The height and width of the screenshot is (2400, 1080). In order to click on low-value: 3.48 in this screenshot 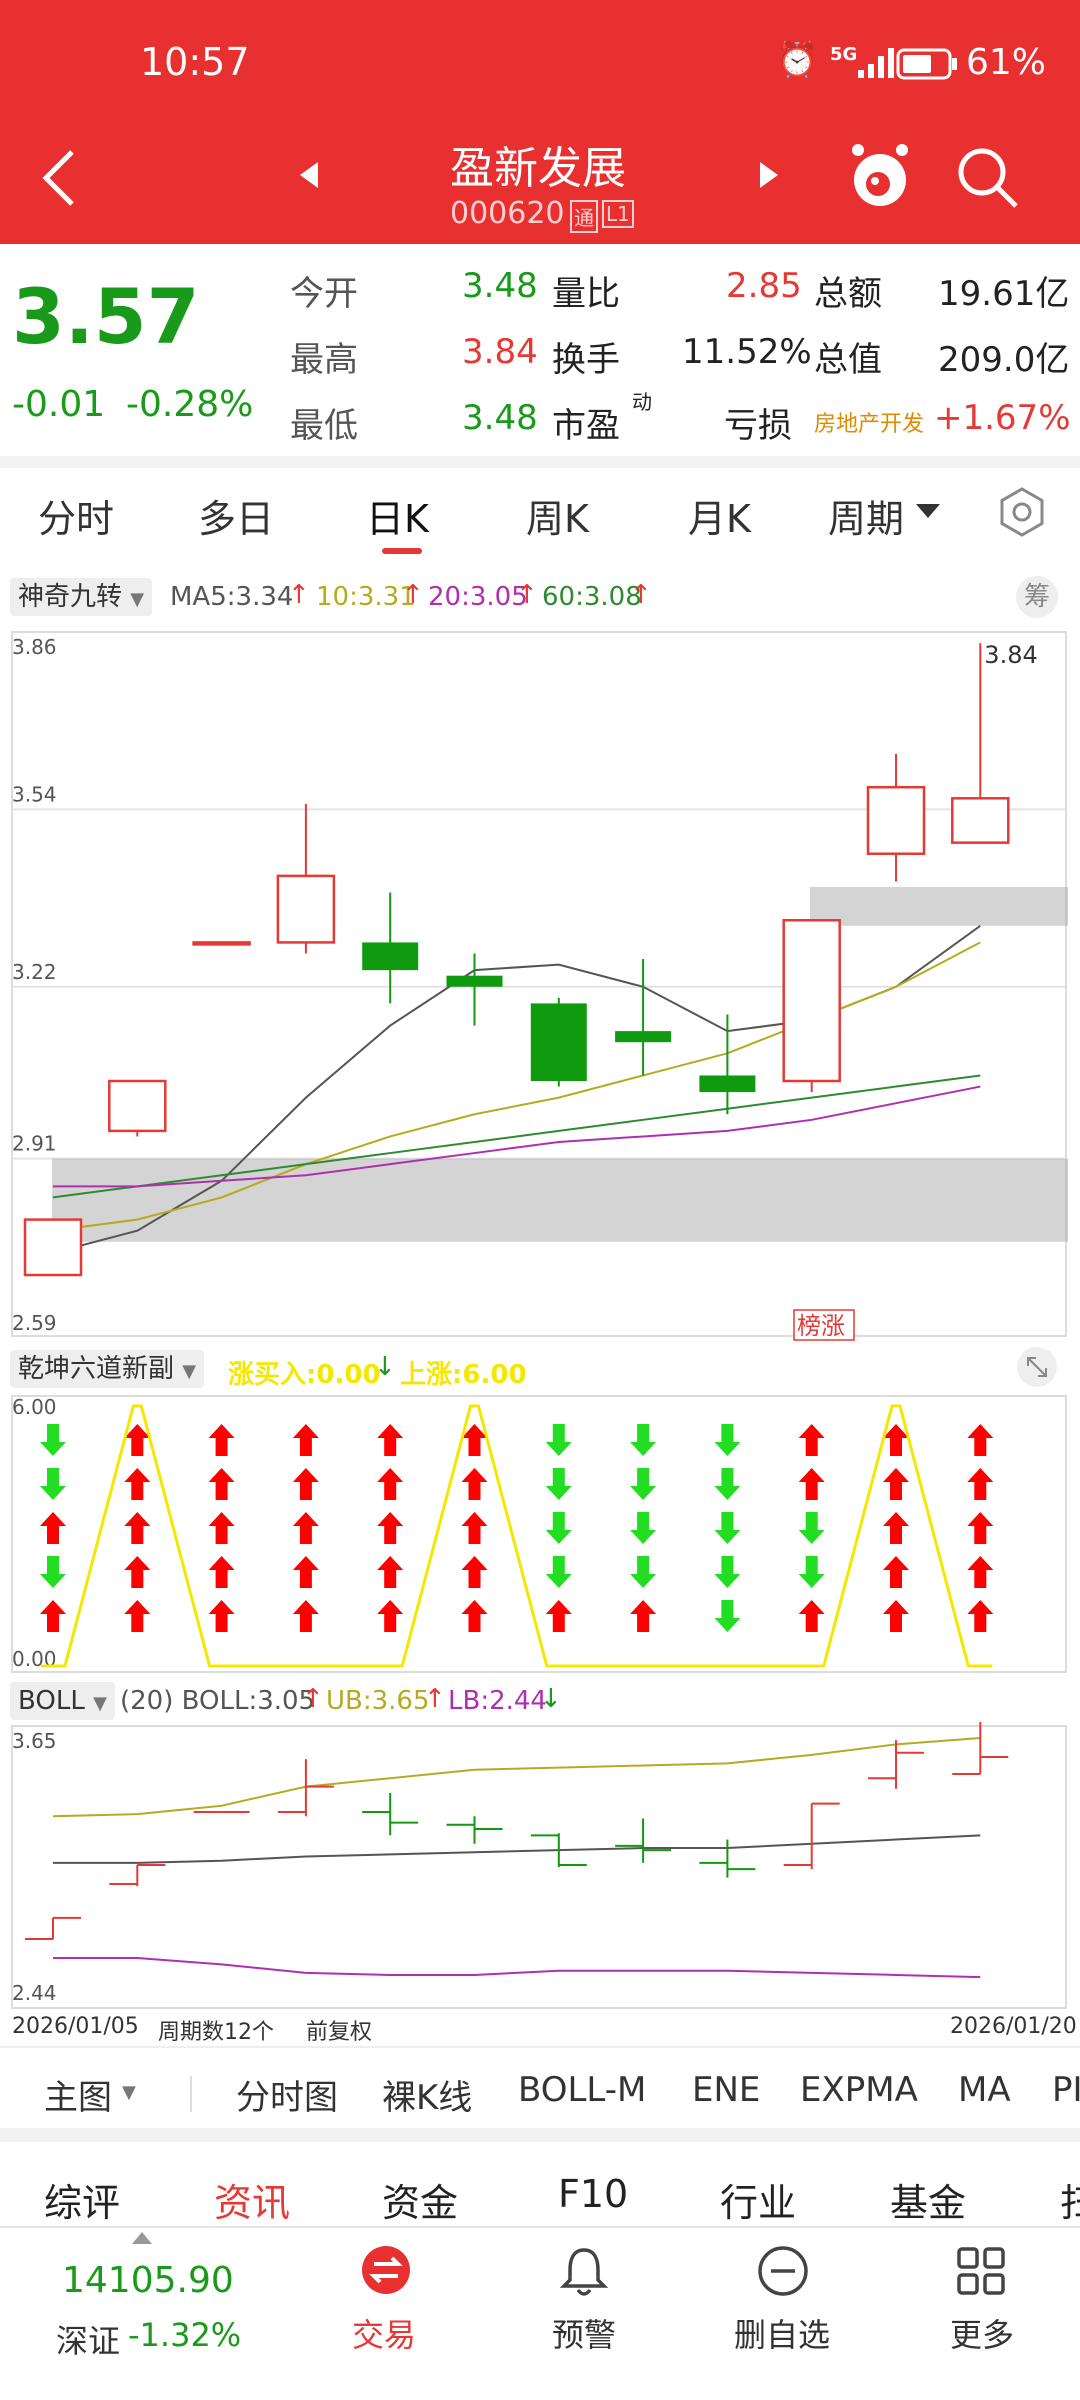, I will do `click(500, 418)`.